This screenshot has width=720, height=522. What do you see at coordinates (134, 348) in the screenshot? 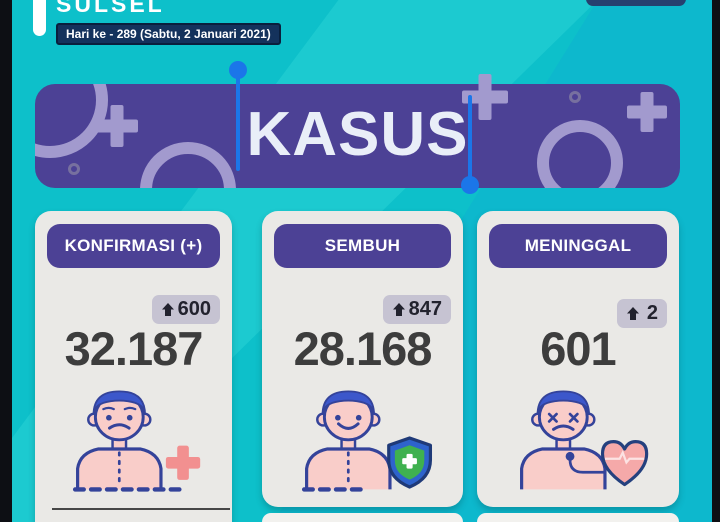
I see `stat-value: 32.187` at bounding box center [134, 348].